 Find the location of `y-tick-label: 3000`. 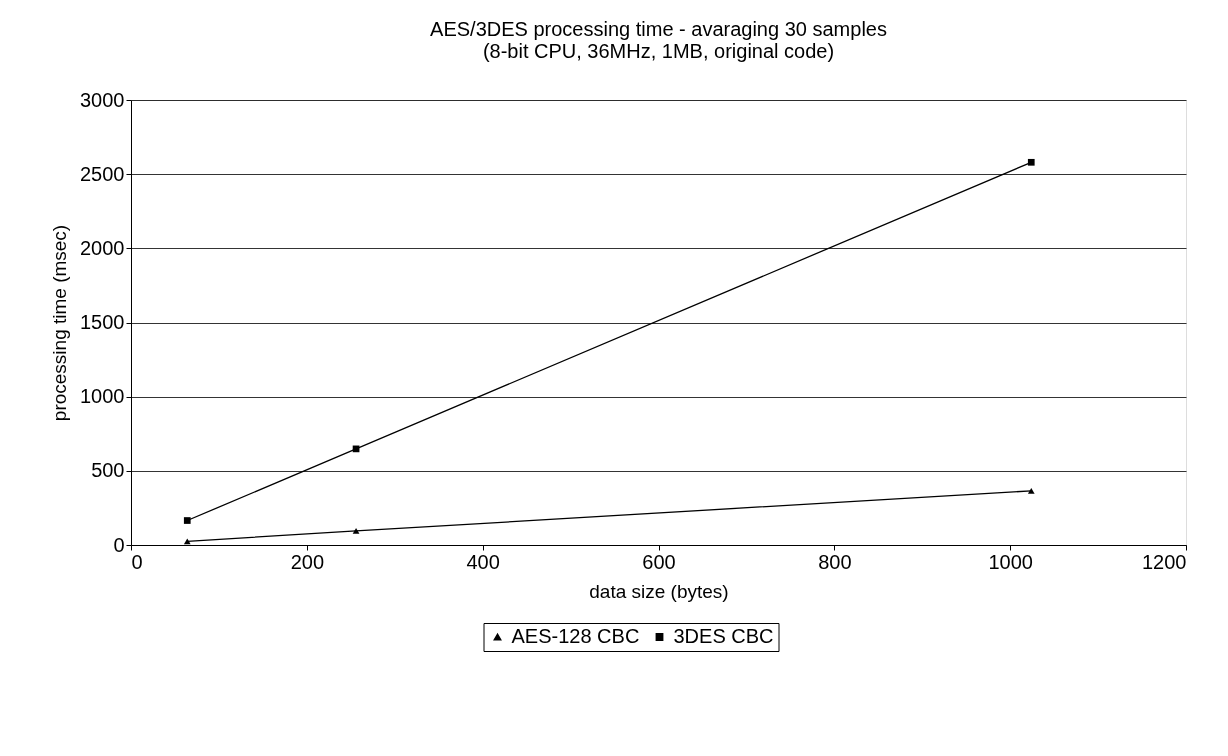

y-tick-label: 3000 is located at coordinates (102, 99).